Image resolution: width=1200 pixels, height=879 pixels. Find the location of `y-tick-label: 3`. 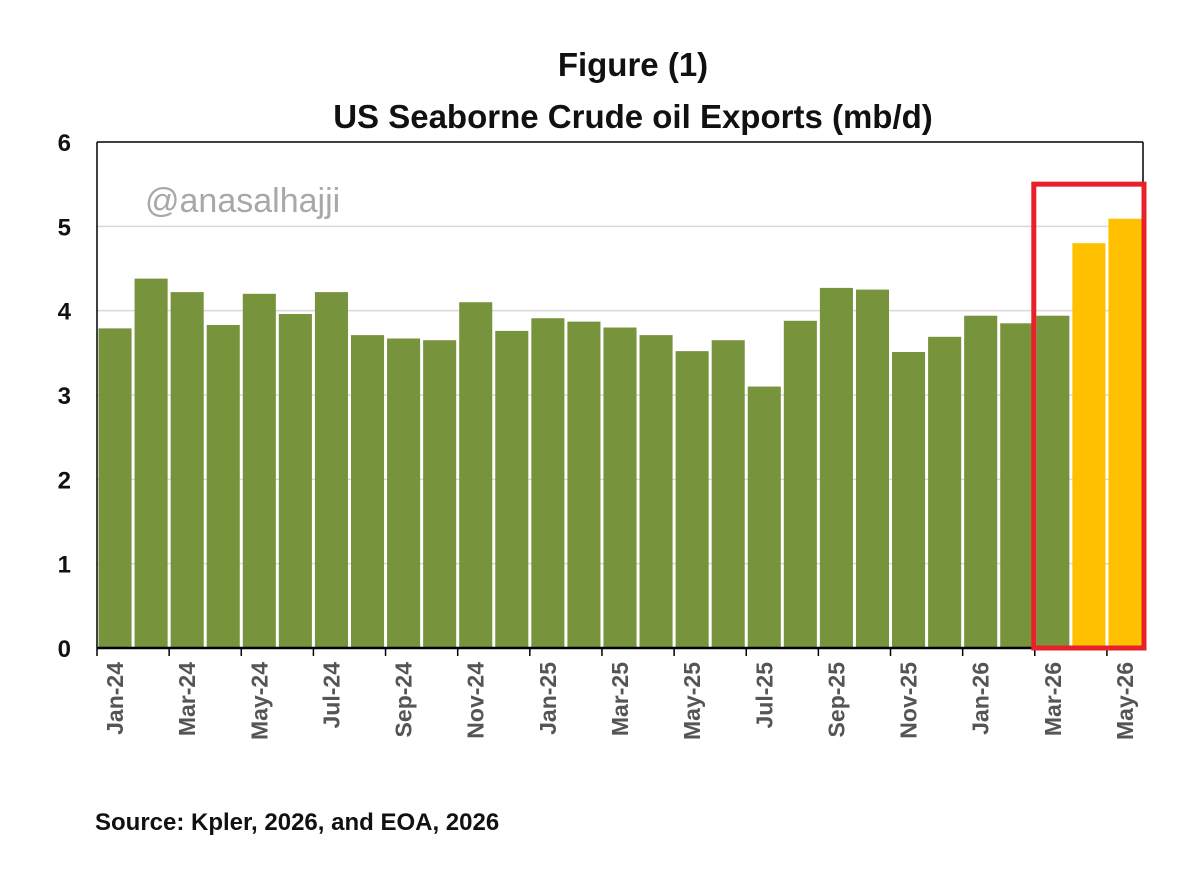

y-tick-label: 3 is located at coordinates (64, 396).